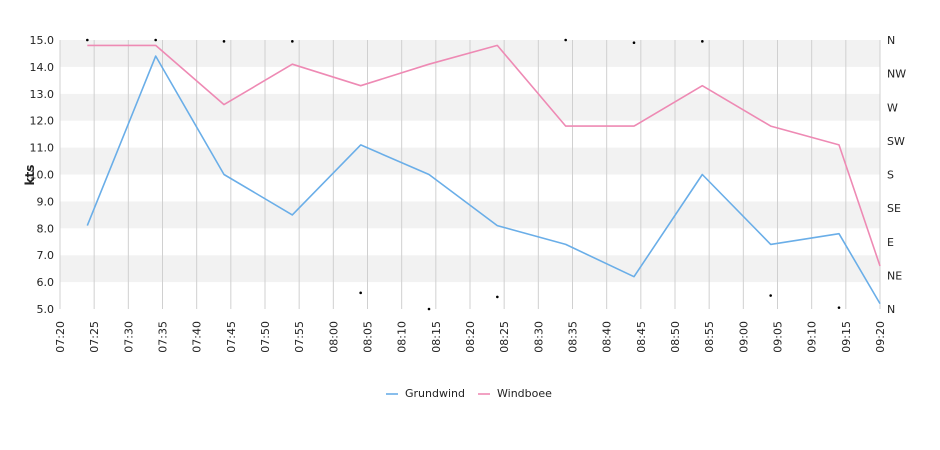 The height and width of the screenshot is (450, 940). What do you see at coordinates (573, 337) in the screenshot?
I see `x-tick-label: 08:35` at bounding box center [573, 337].